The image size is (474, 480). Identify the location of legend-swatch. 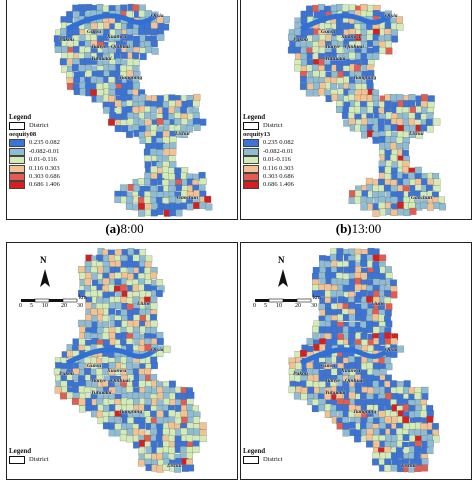
(17, 177).